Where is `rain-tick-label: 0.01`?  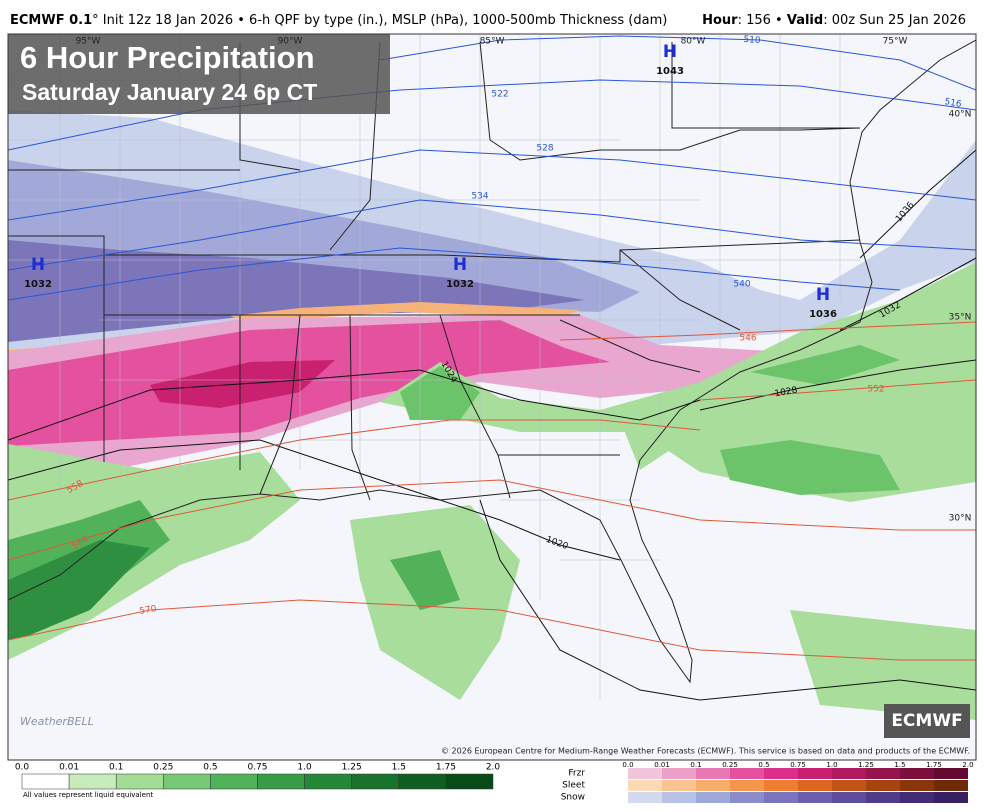 rain-tick-label: 0.01 is located at coordinates (69, 768).